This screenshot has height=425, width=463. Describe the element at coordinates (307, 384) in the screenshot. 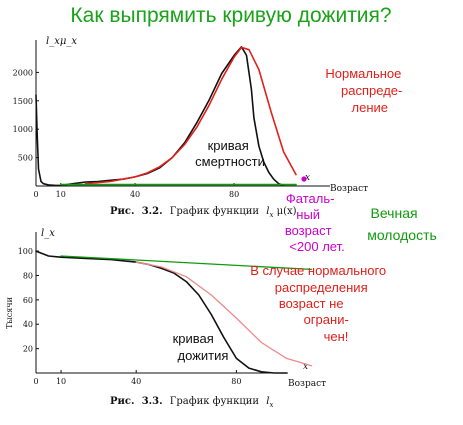

I see `x-axis-label-2: Возраст` at that location.